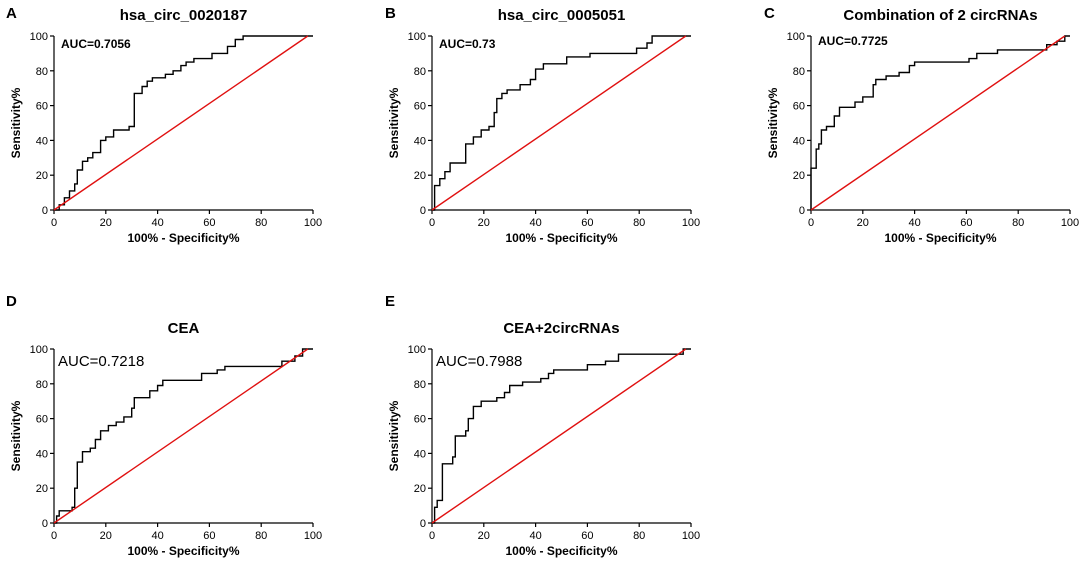 Image resolution: width=1084 pixels, height=568 pixels. What do you see at coordinates (420, 454) in the screenshot?
I see `y-tick-label-e: 40` at bounding box center [420, 454].